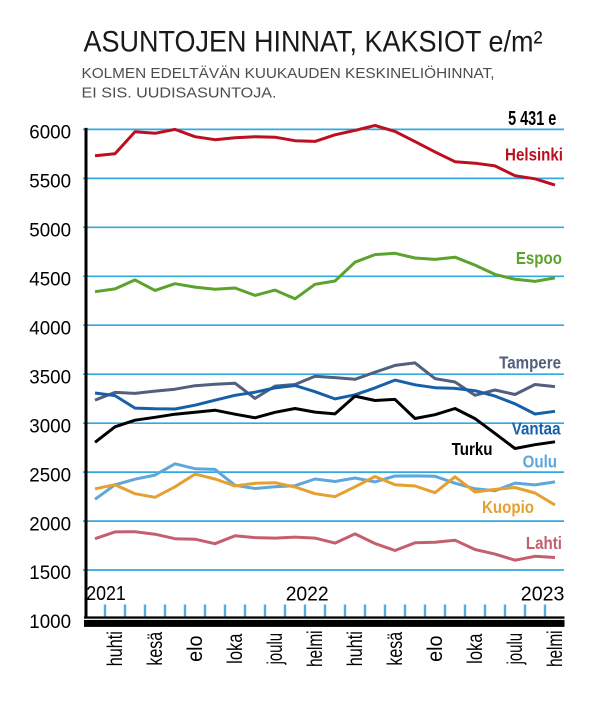  I want to click on svg-text: 2500, so click(50, 475).